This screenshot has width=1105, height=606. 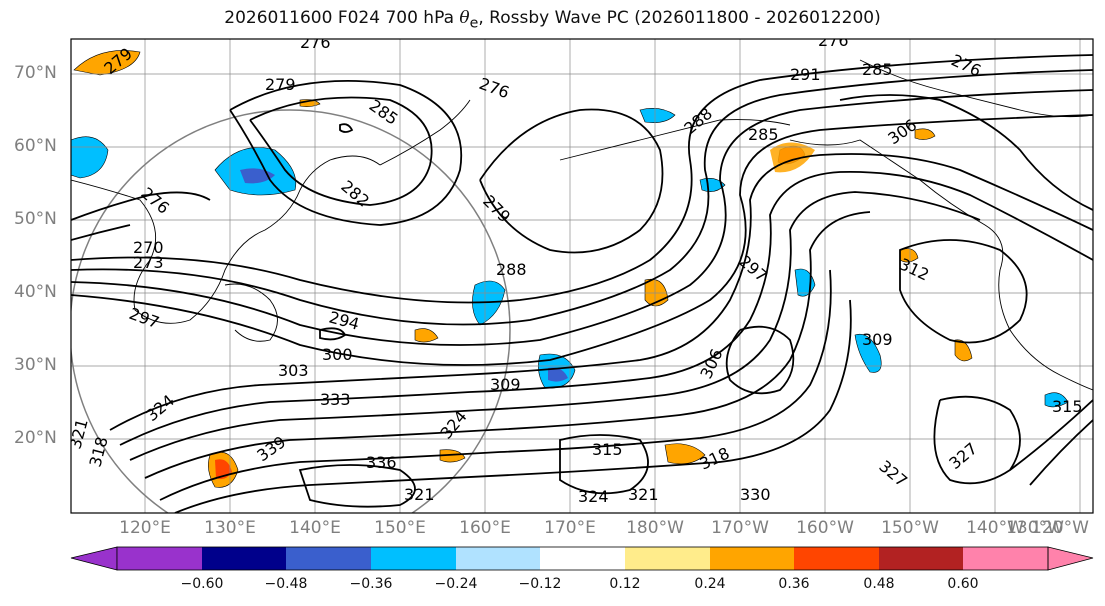 I want to click on colorbar-tick: 0.48, so click(x=879, y=584).